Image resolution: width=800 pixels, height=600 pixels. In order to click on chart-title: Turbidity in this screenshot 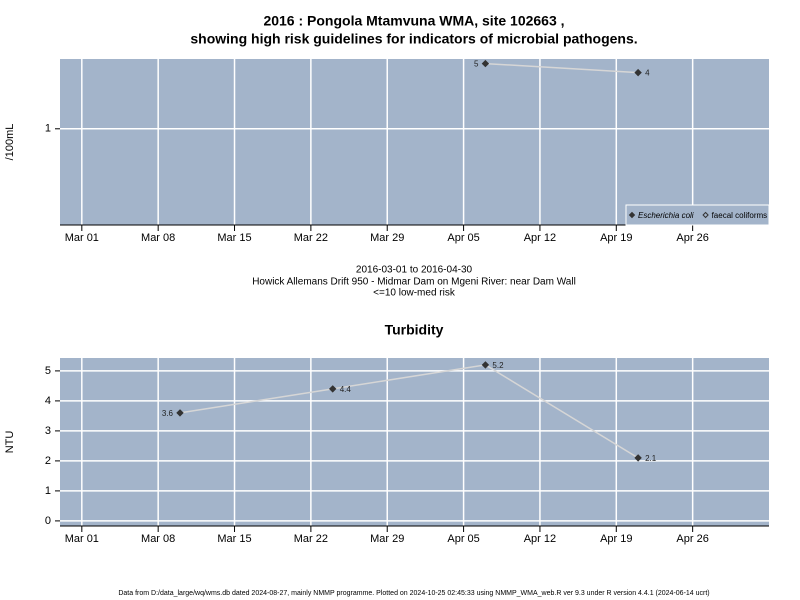, I will do `click(414, 330)`.